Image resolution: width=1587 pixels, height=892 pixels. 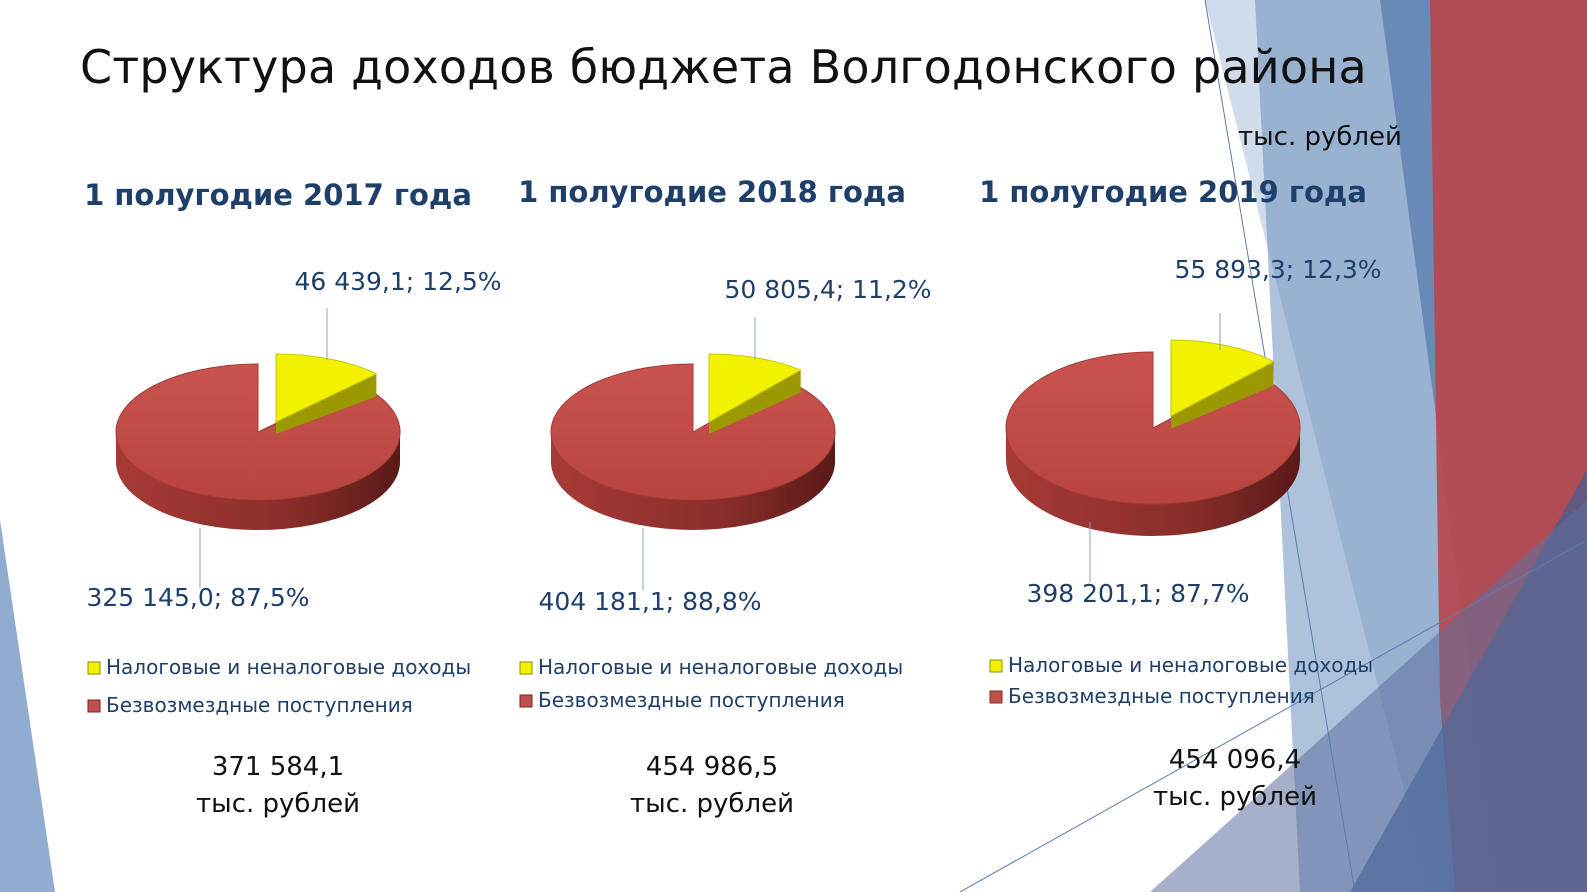 What do you see at coordinates (1368, 696) in the screenshot?
I see `bg-lower-purple-wedge` at bounding box center [1368, 696].